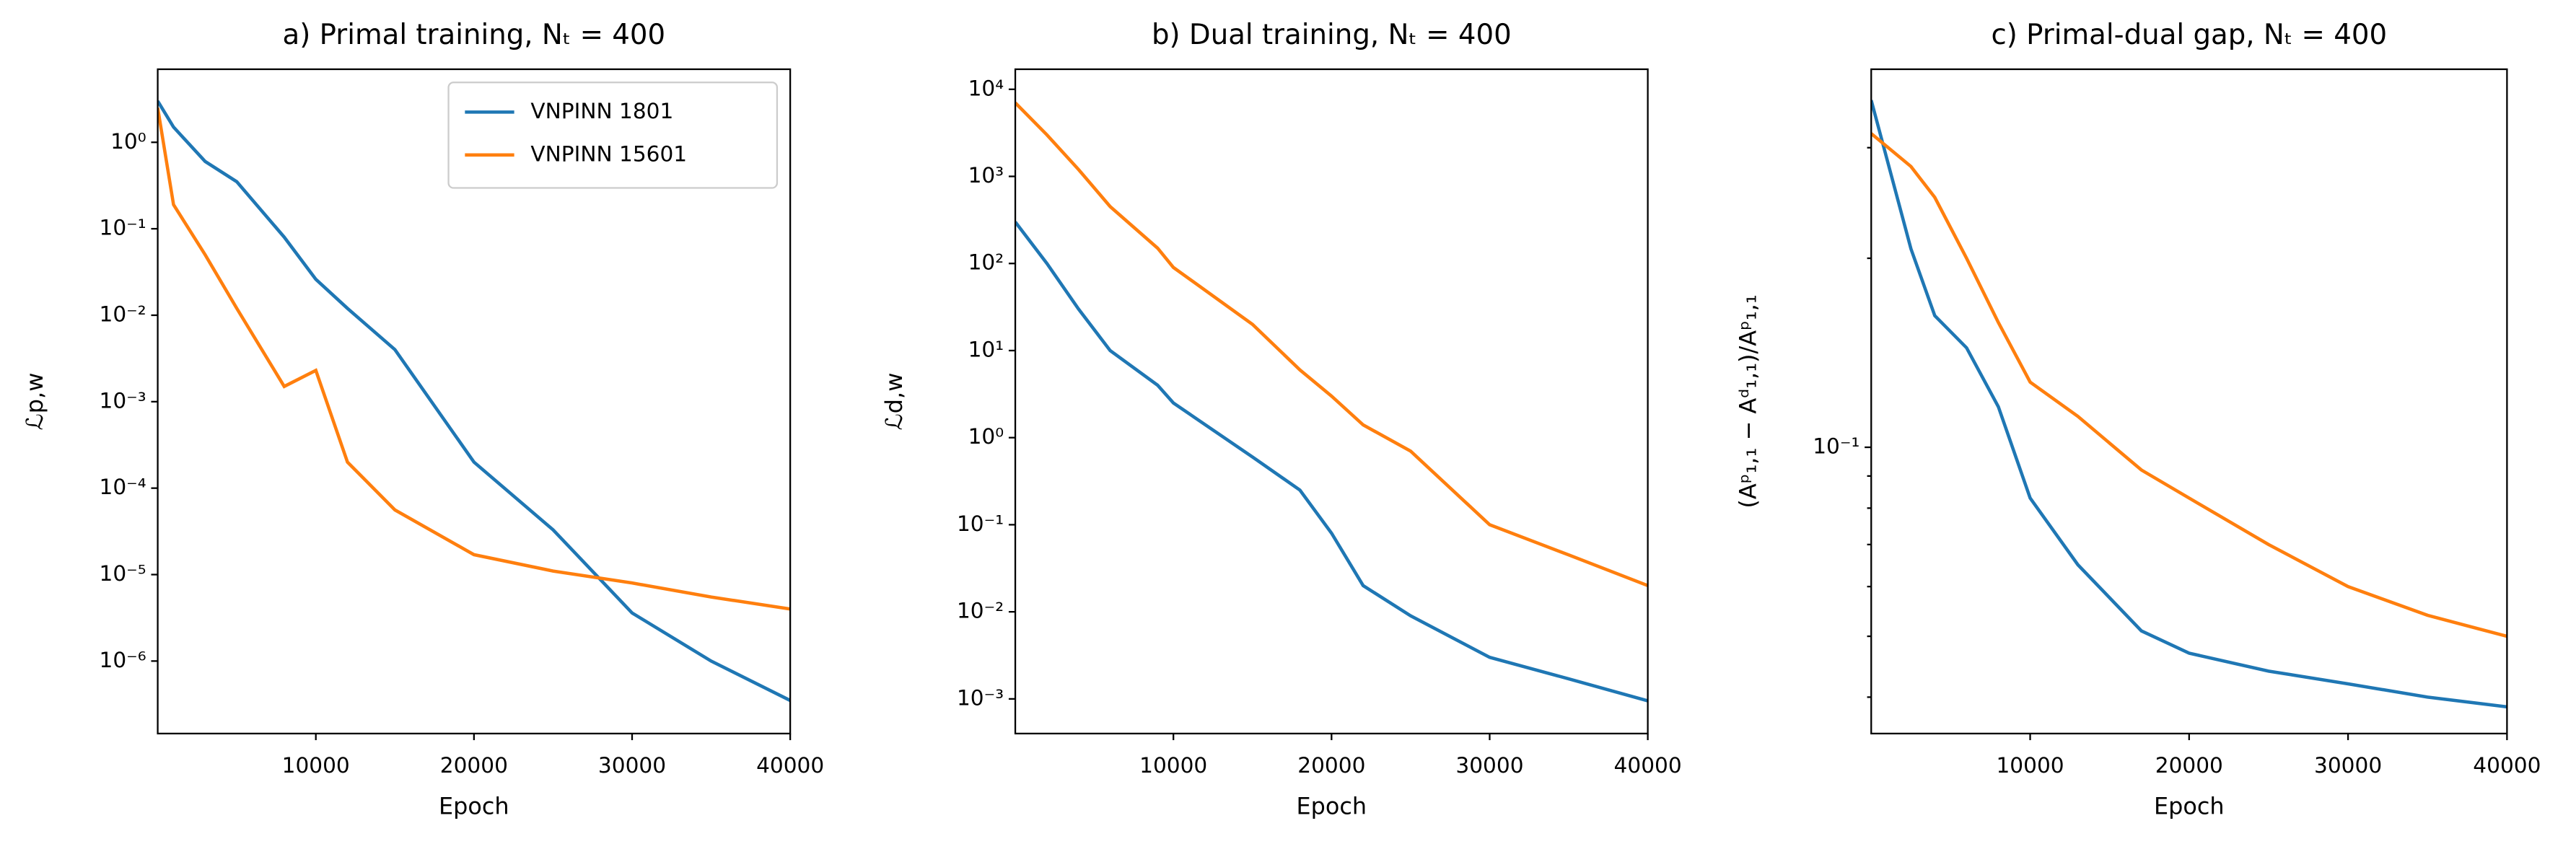  I want to click on y-tick-label: 10⁻⁶, so click(123, 659).